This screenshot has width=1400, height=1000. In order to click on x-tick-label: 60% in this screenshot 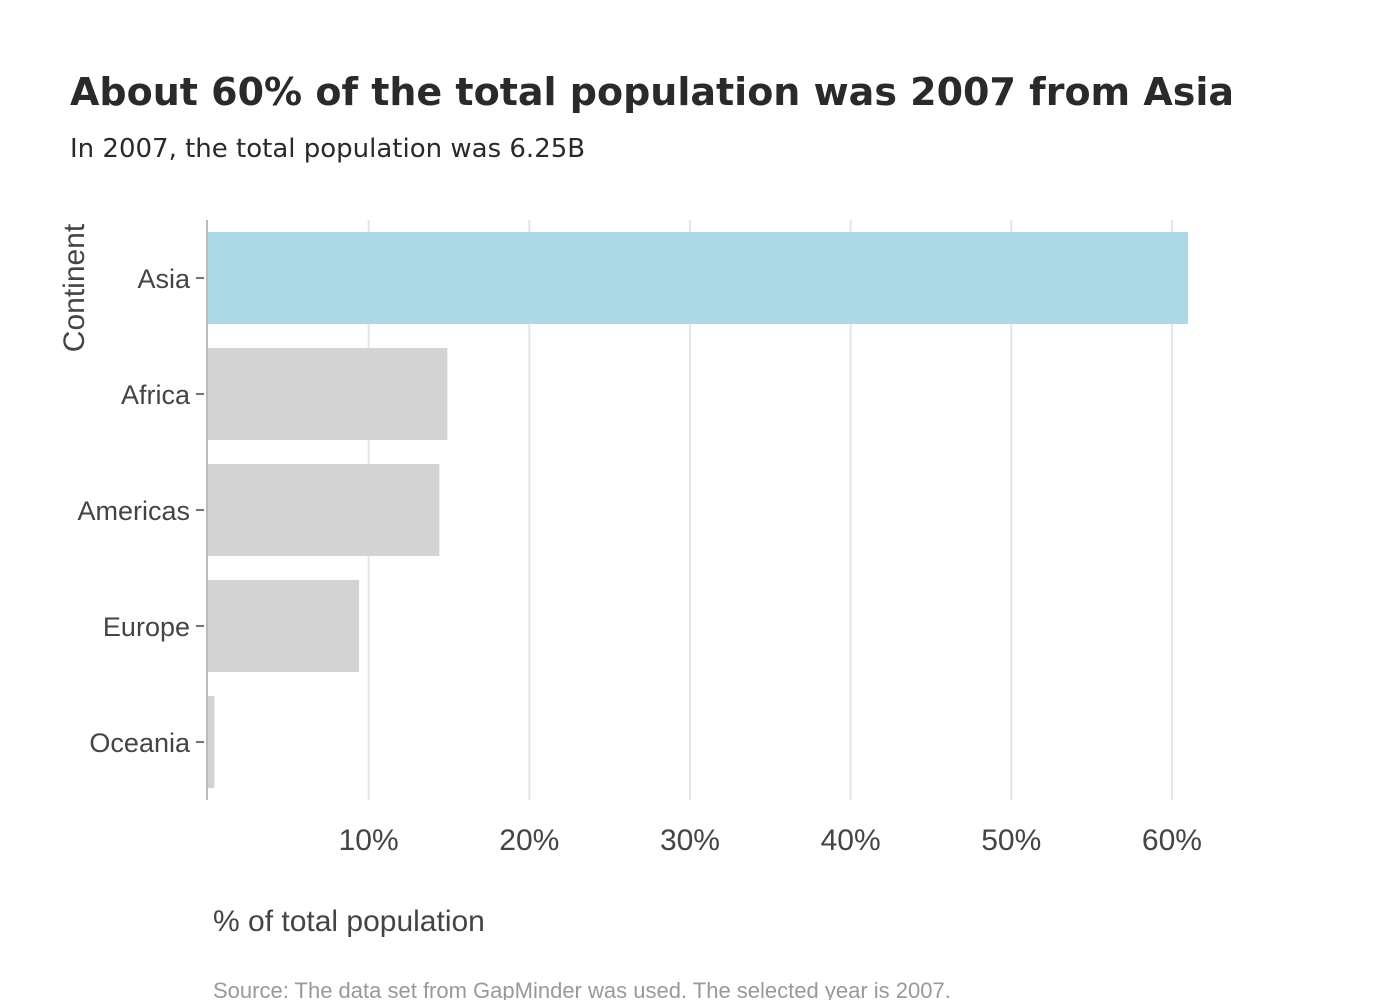, I will do `click(1172, 840)`.